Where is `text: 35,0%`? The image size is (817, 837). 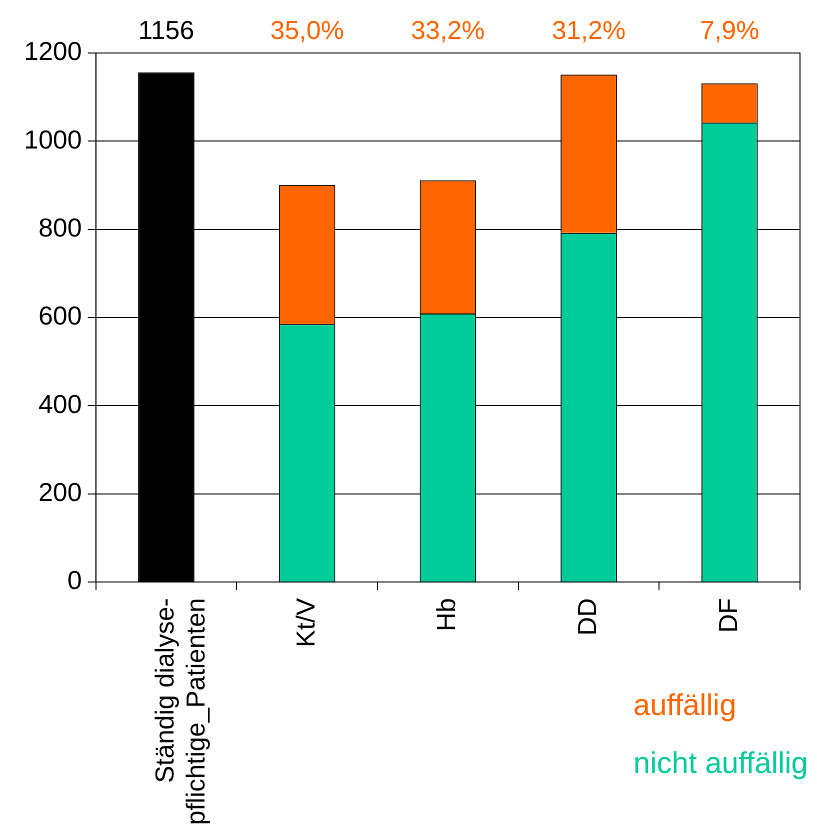
text: 35,0% is located at coordinates (307, 30).